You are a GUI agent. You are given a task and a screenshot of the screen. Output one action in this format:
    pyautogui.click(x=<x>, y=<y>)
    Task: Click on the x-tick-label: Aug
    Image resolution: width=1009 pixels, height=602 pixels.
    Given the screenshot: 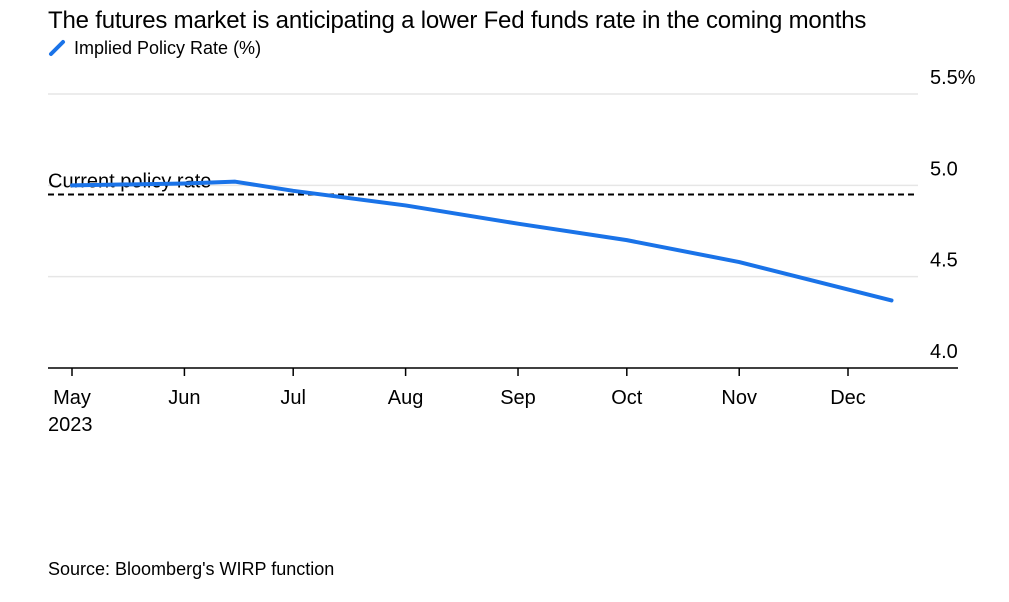 What is the action you would take?
    pyautogui.click(x=406, y=398)
    